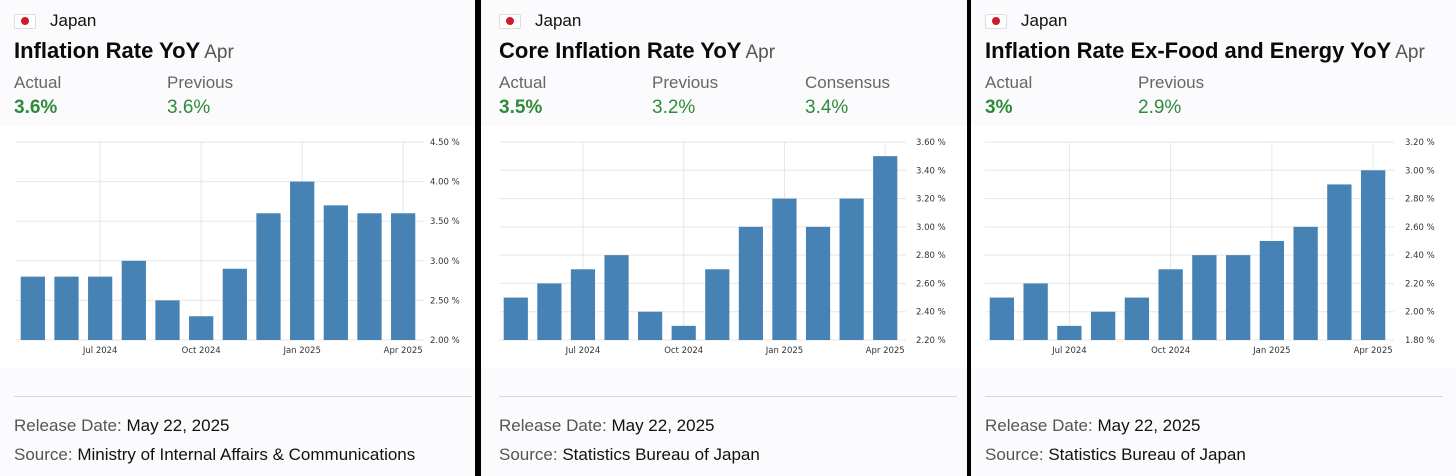 The height and width of the screenshot is (476, 1456). I want to click on title-row: Inflation Rate Ex-Food and Energy YoY Apr, so click(1205, 51).